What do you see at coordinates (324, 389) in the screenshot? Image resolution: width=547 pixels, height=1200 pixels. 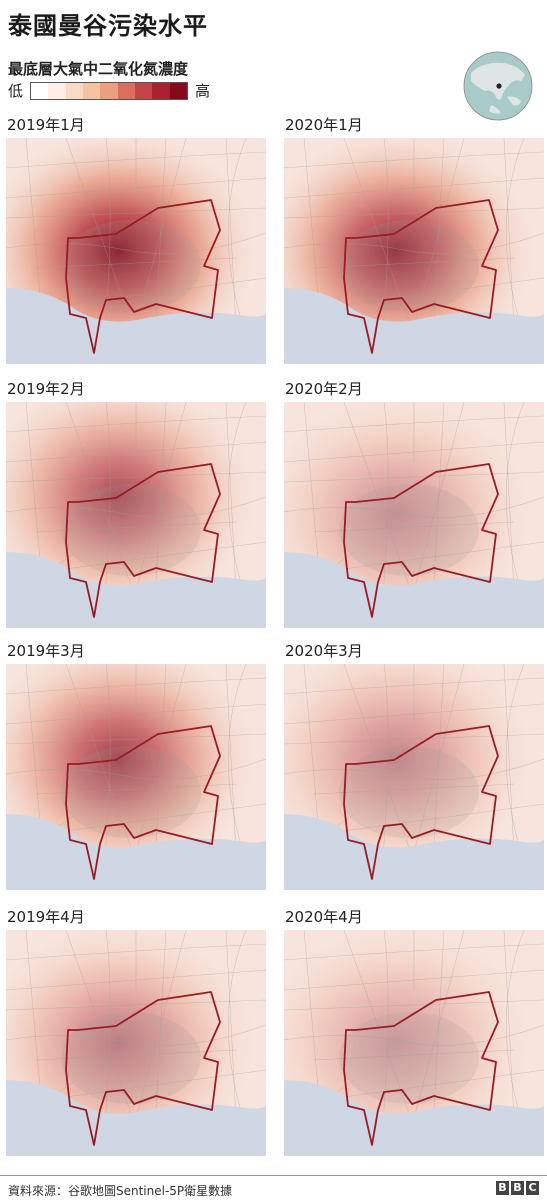 I see `panel-date-label: 2020年2月` at bounding box center [324, 389].